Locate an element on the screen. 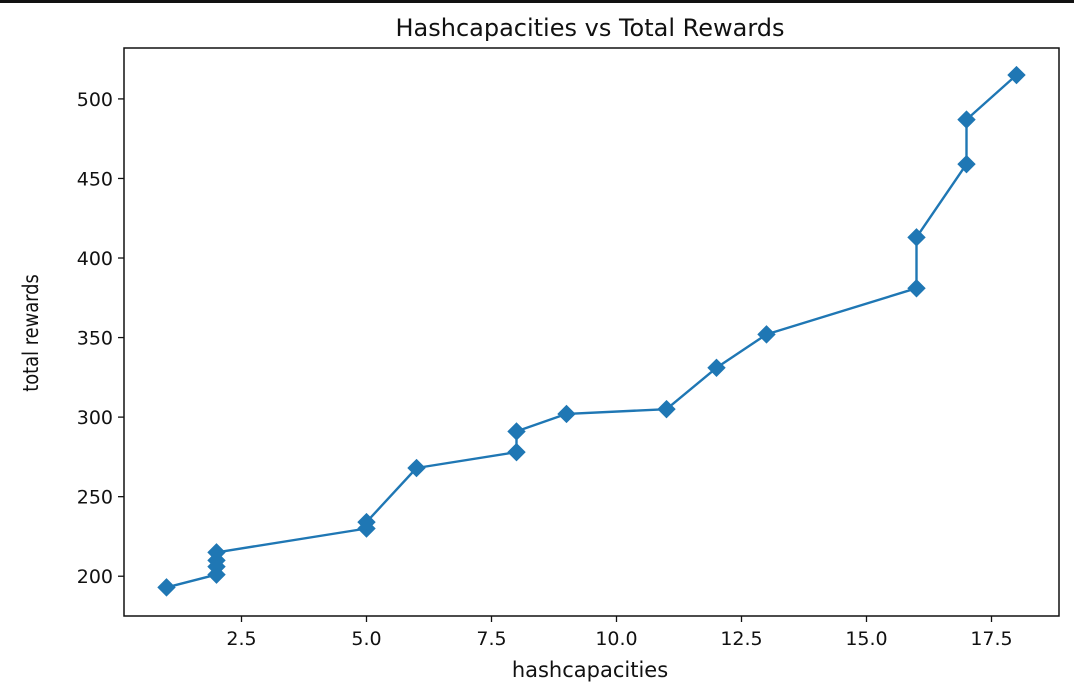 Image resolution: width=1074 pixels, height=692 pixels. frame-border is located at coordinates (537, 1).